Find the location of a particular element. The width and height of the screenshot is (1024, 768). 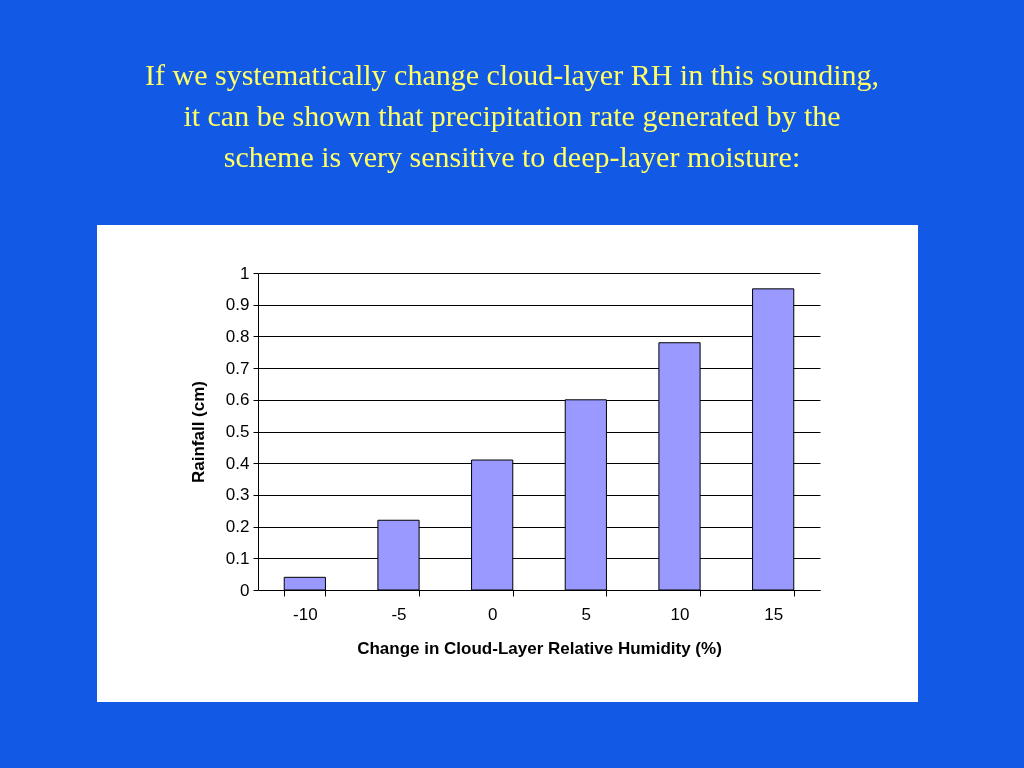

y-tick-label: 0.2 is located at coordinates (237, 527).